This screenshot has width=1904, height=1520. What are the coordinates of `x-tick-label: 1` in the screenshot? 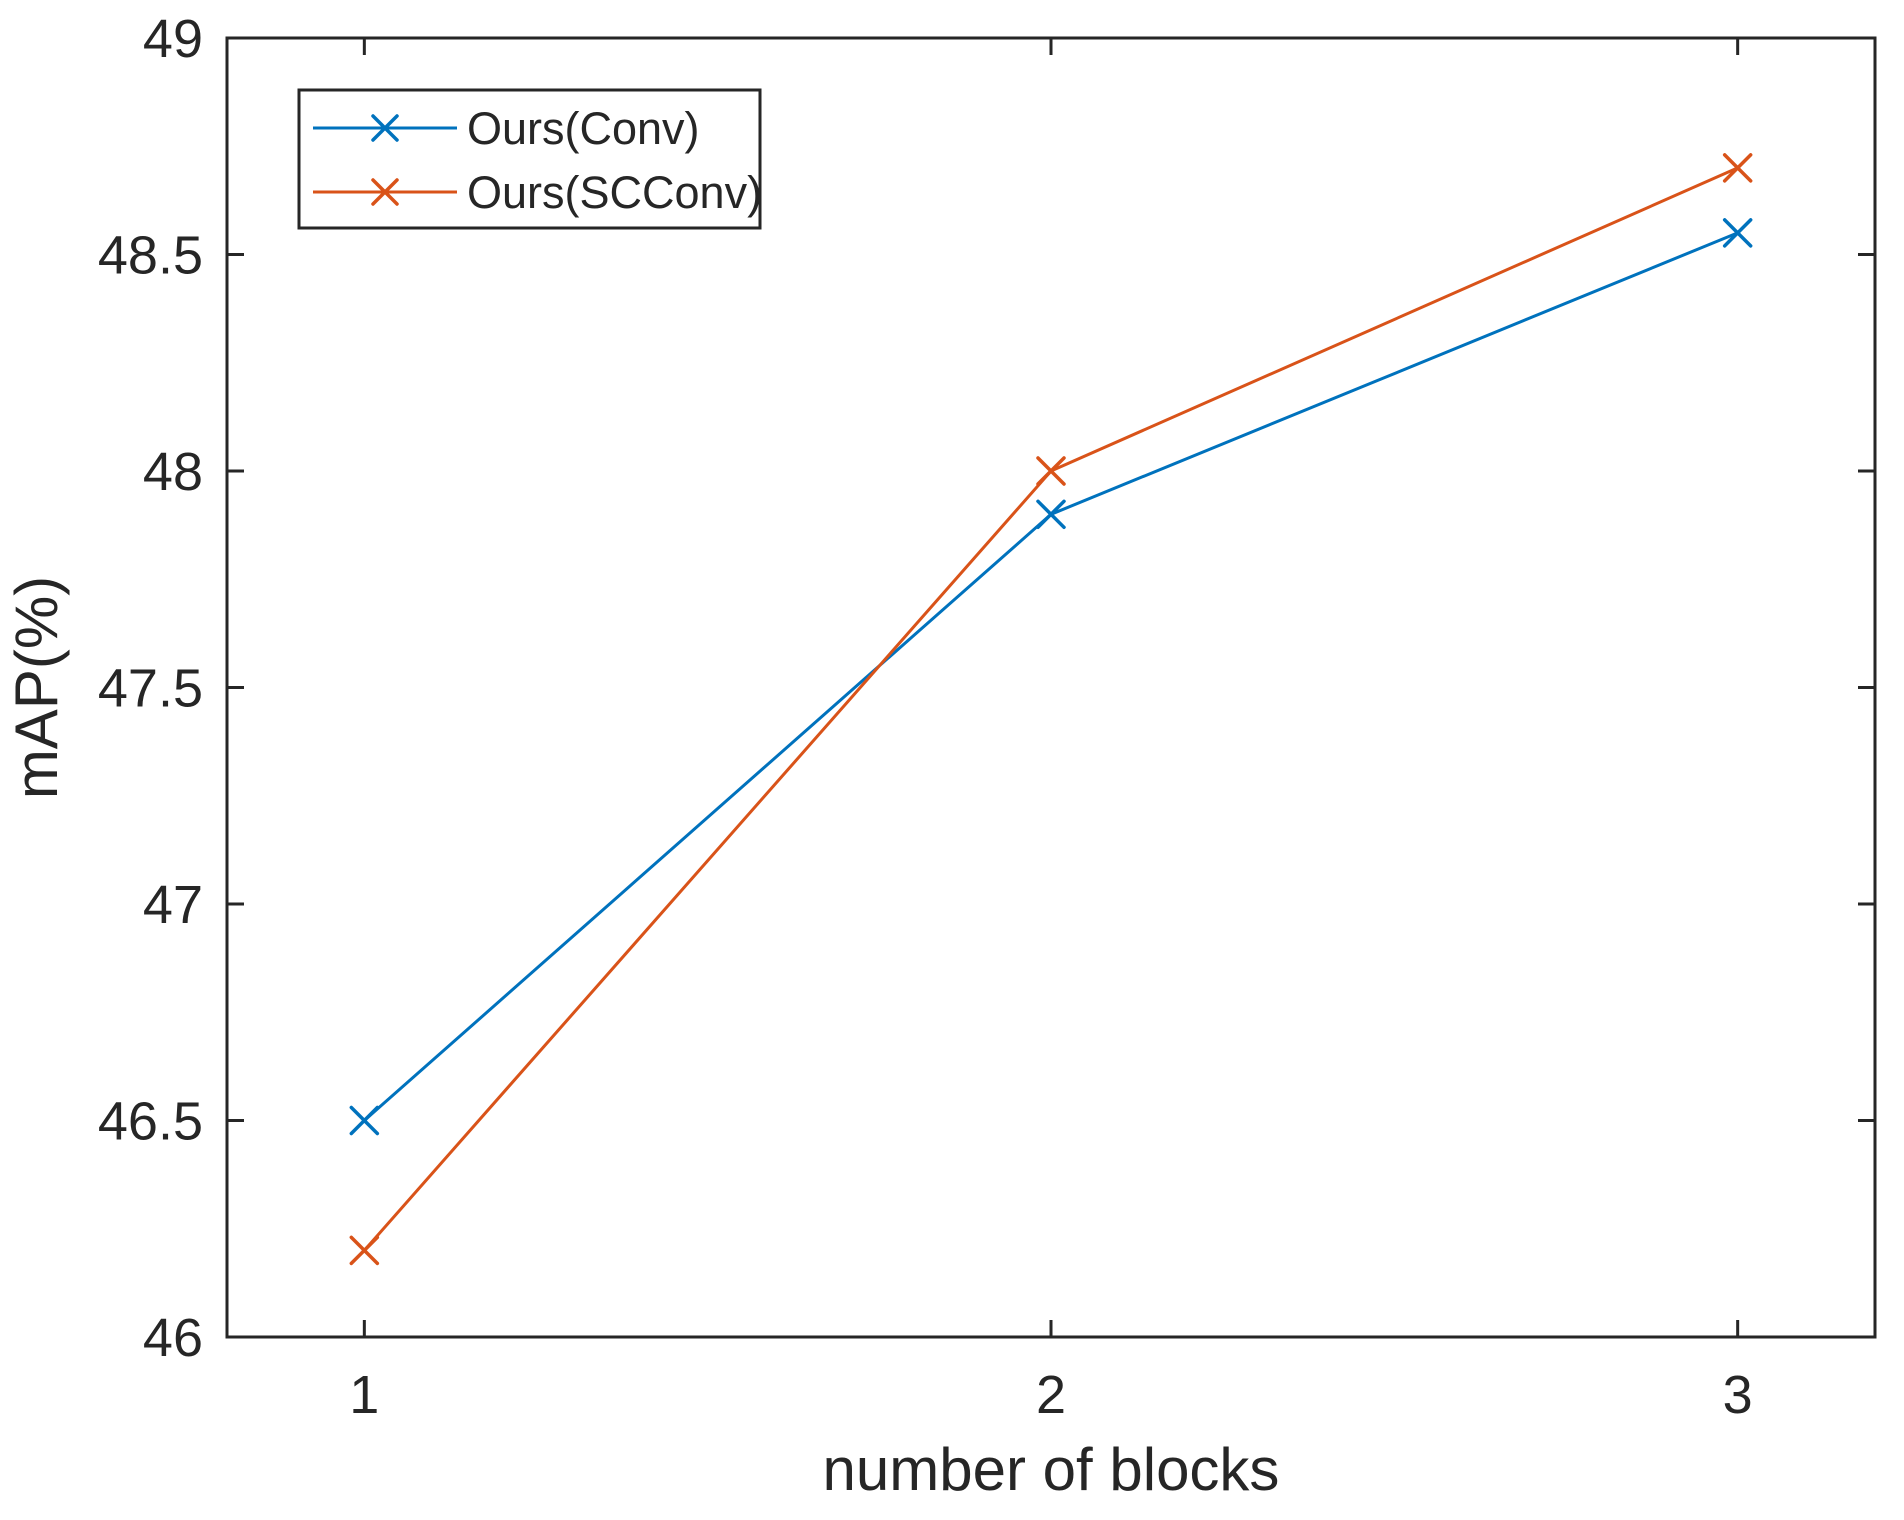 It's located at (364, 1395).